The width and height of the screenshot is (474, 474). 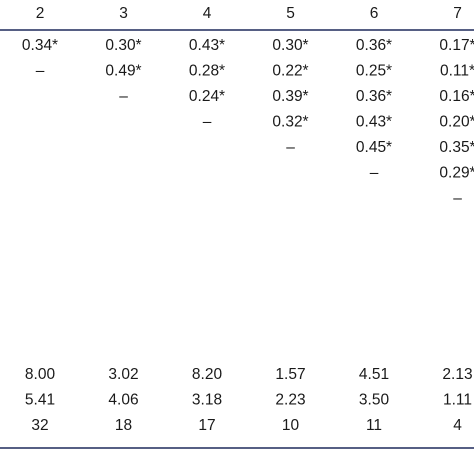 What do you see at coordinates (207, 71) in the screenshot?
I see `correlation-cell: 0.28*` at bounding box center [207, 71].